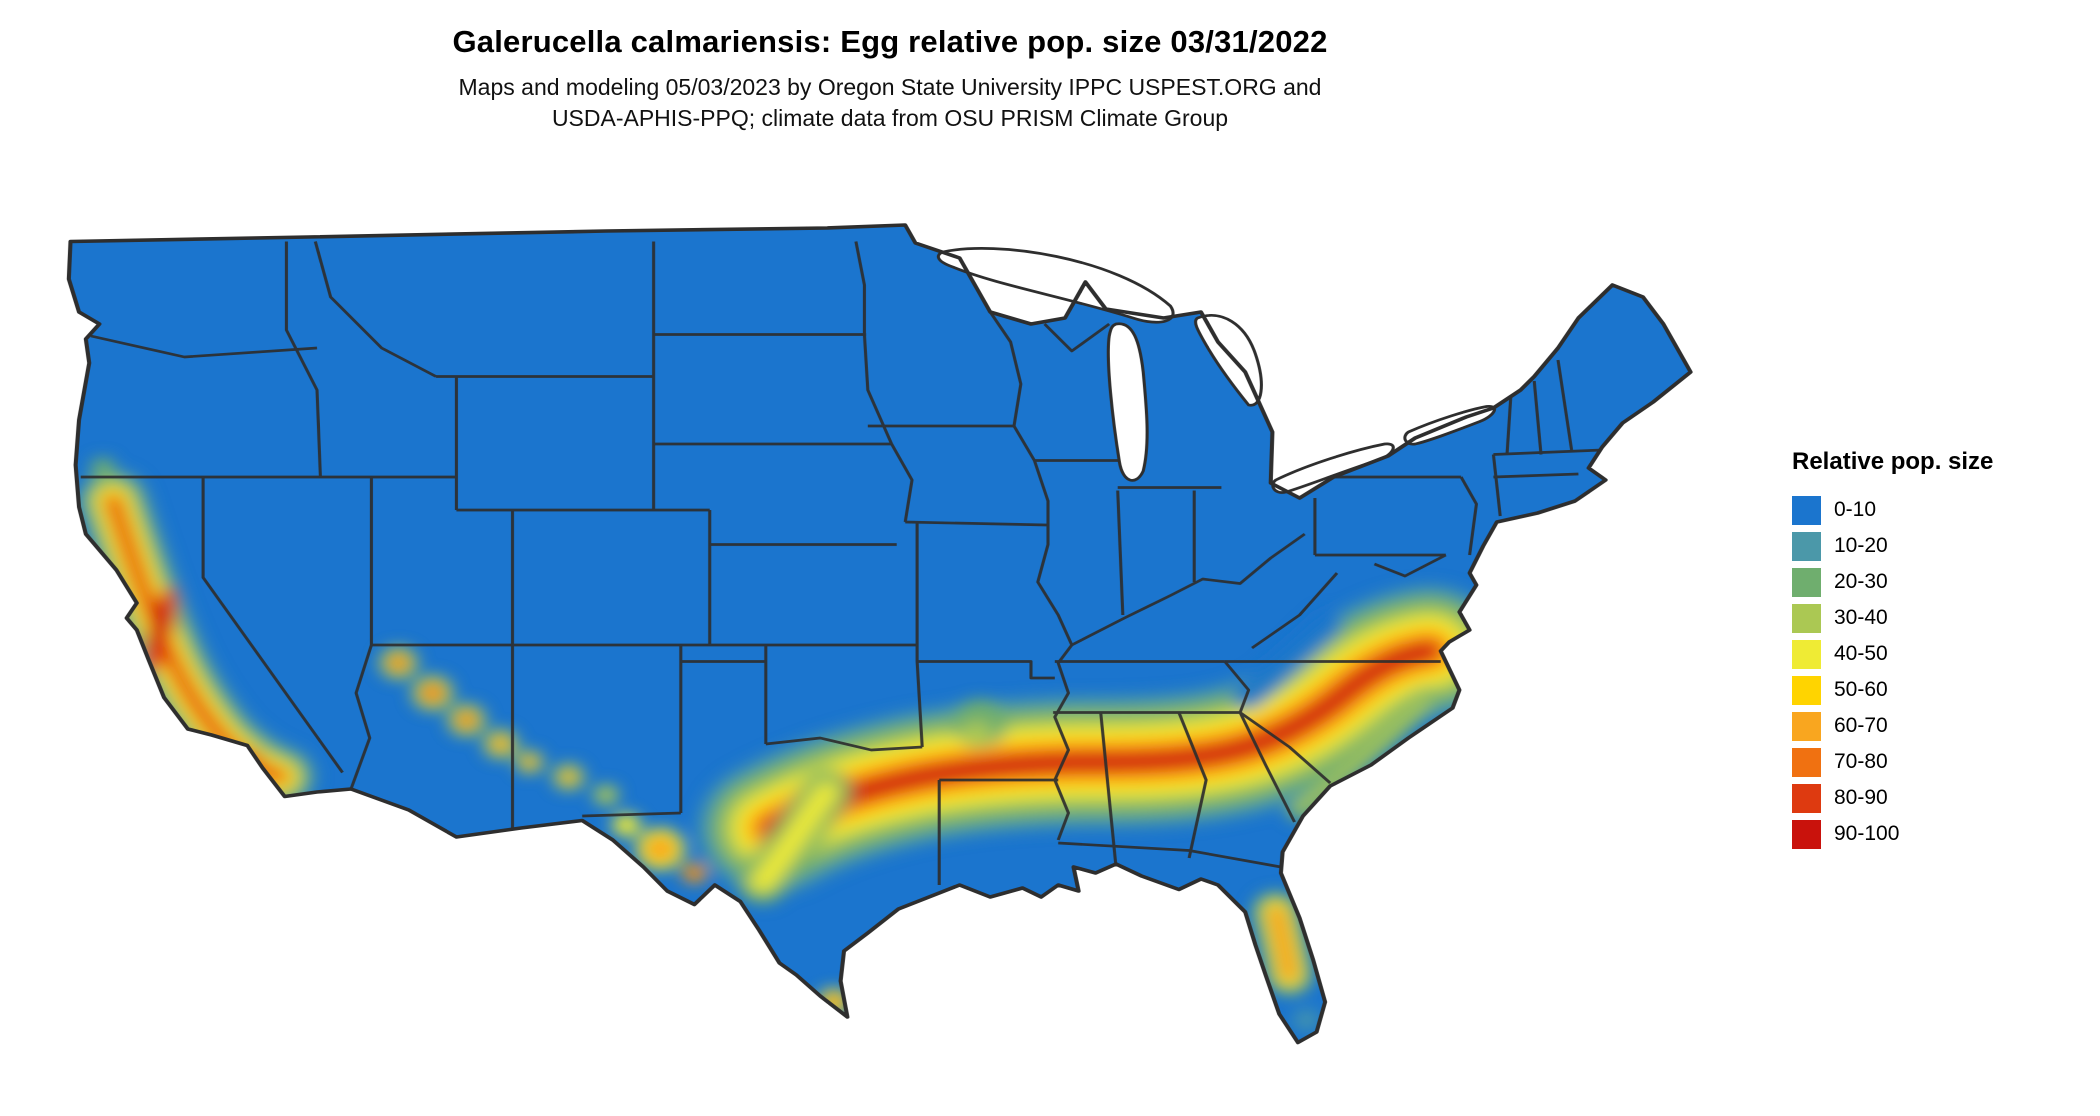 This screenshot has width=2100, height=1116. What do you see at coordinates (976, 735) in the screenshot?
I see `ozark-yellowgreen` at bounding box center [976, 735].